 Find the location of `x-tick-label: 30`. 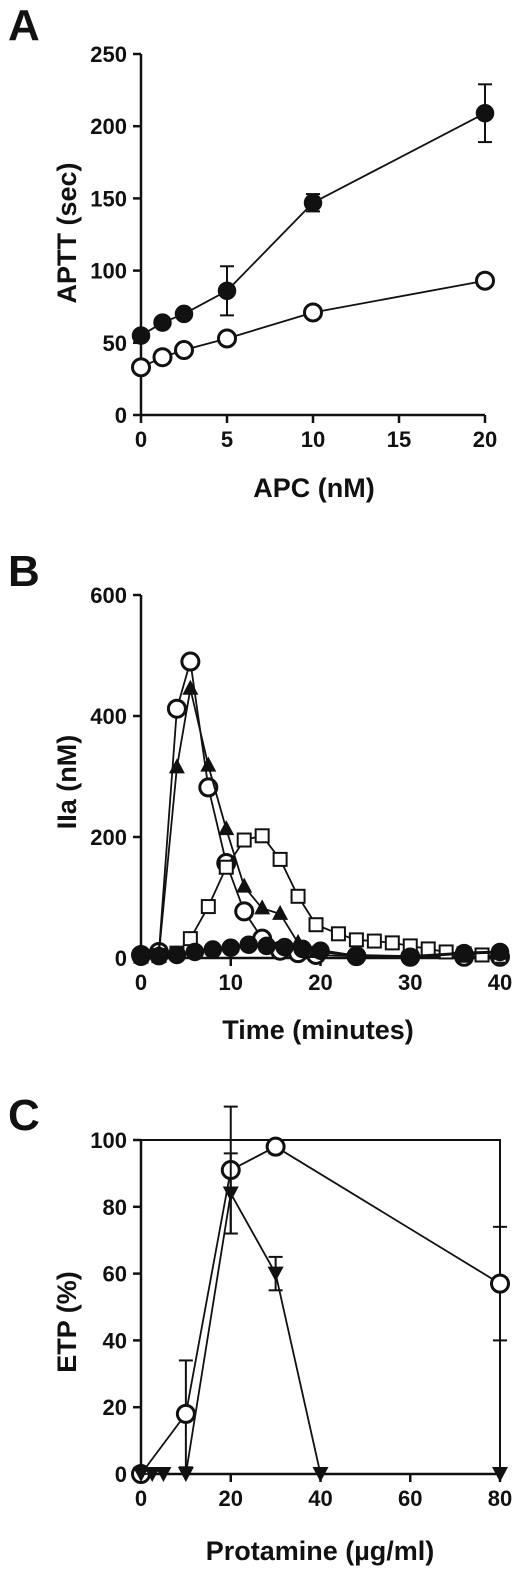

x-tick-label: 30 is located at coordinates (410, 982).